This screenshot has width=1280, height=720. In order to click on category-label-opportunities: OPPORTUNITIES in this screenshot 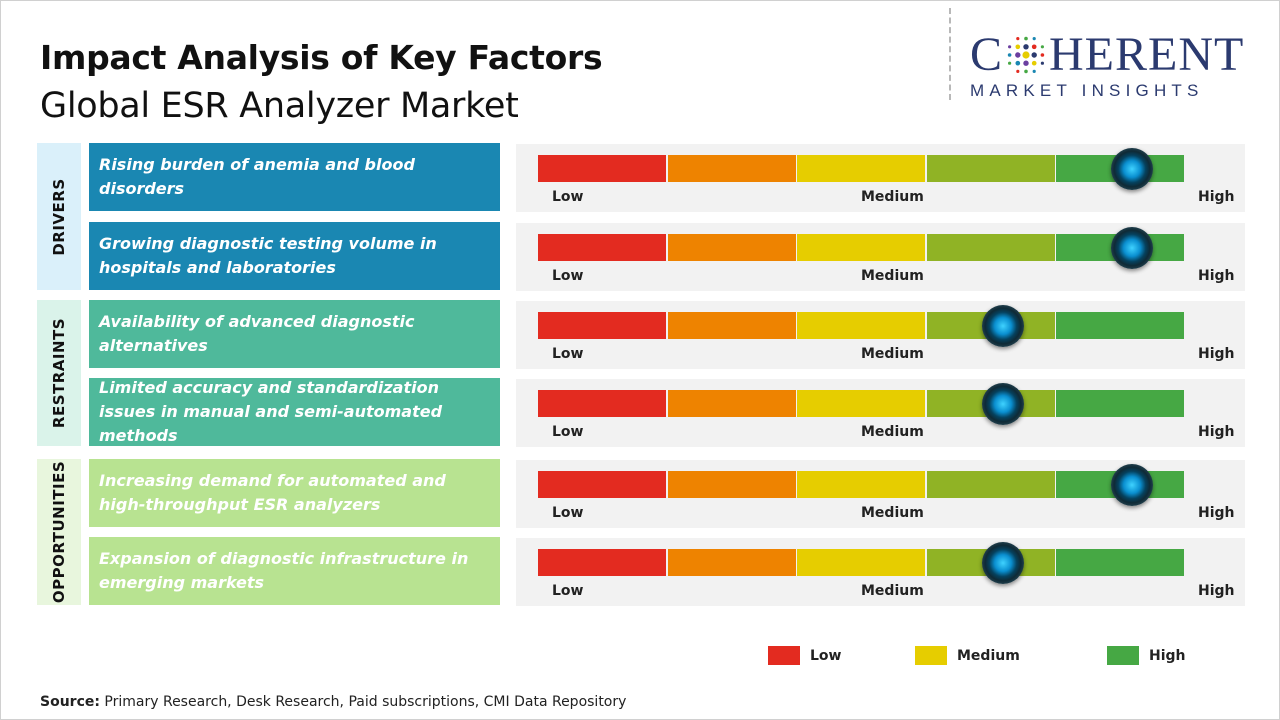, I will do `click(59, 532)`.